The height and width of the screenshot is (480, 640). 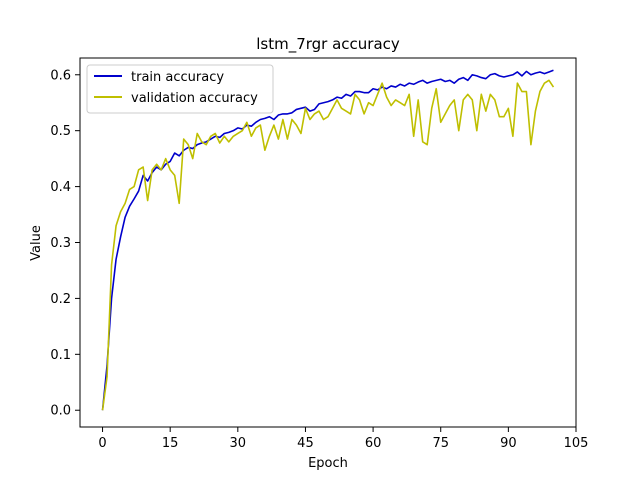 What do you see at coordinates (60, 355) in the screenshot?
I see `y-tick-label: 0.1` at bounding box center [60, 355].